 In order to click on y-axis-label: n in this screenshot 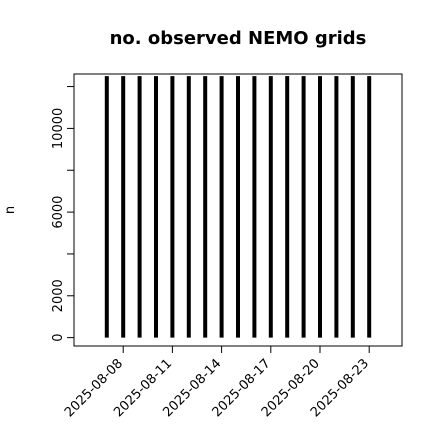, I will do `click(10, 210)`.